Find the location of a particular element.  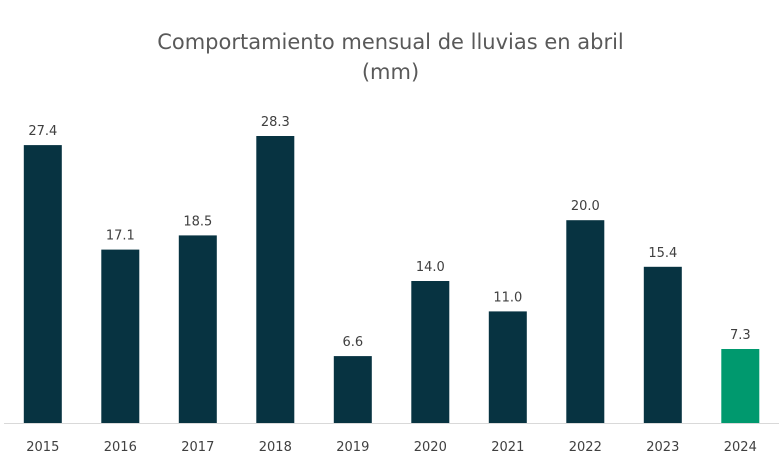

data-label-2020: 14.0 is located at coordinates (430, 267).